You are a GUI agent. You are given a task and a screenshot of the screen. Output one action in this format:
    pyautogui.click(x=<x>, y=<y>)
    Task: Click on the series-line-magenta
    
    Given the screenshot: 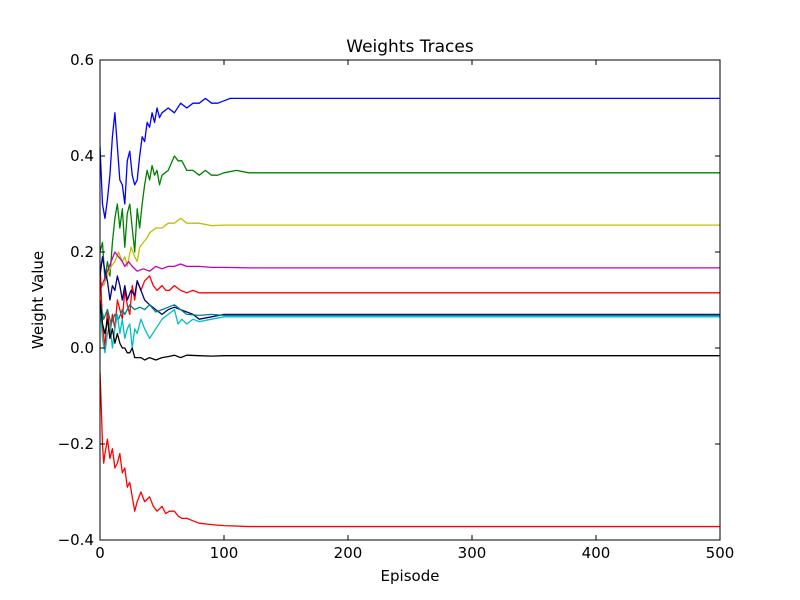 What is the action you would take?
    pyautogui.click(x=410, y=271)
    